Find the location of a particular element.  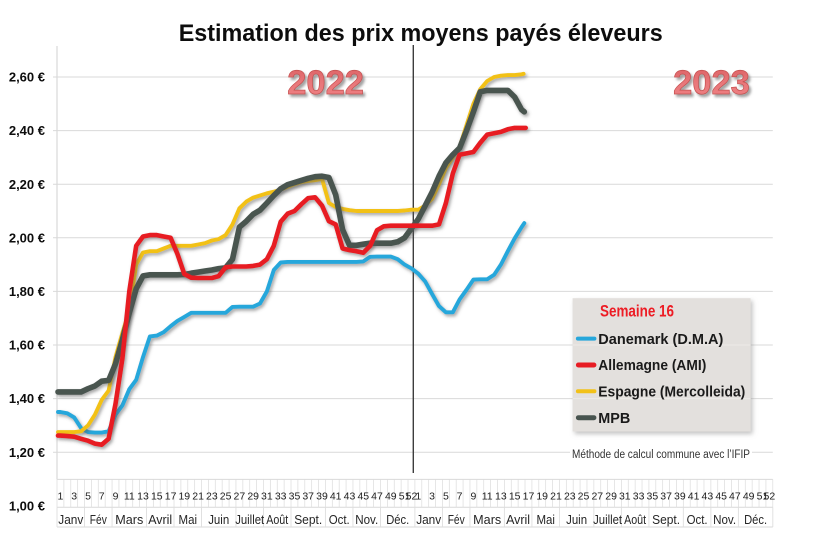

svg-text: Espagne (Mercolleida) is located at coordinates (671, 393).